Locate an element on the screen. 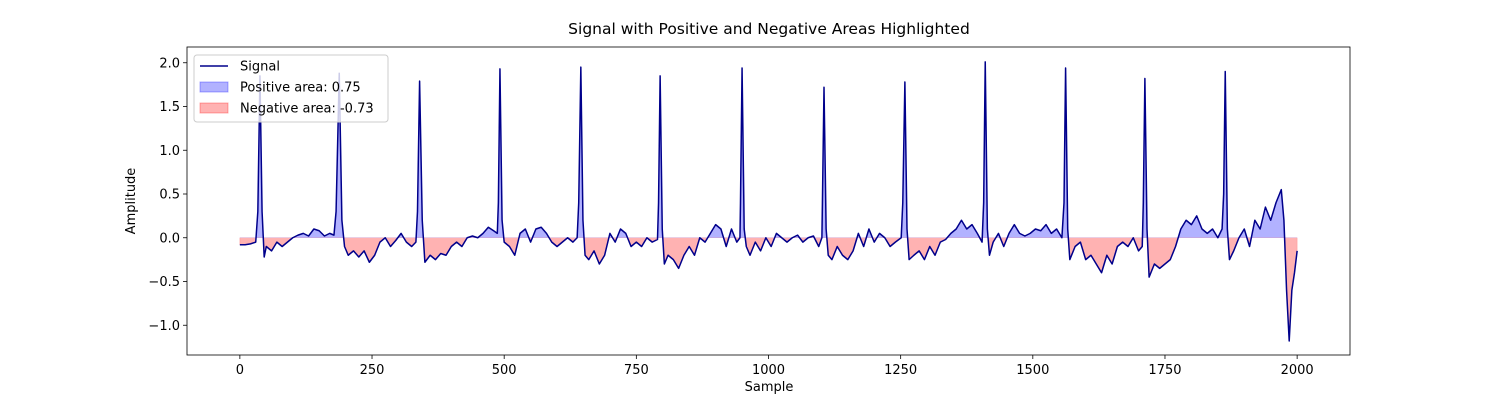 Image resolution: width=1500 pixels, height=400 pixels. x-tick-label: 0 is located at coordinates (240, 370).